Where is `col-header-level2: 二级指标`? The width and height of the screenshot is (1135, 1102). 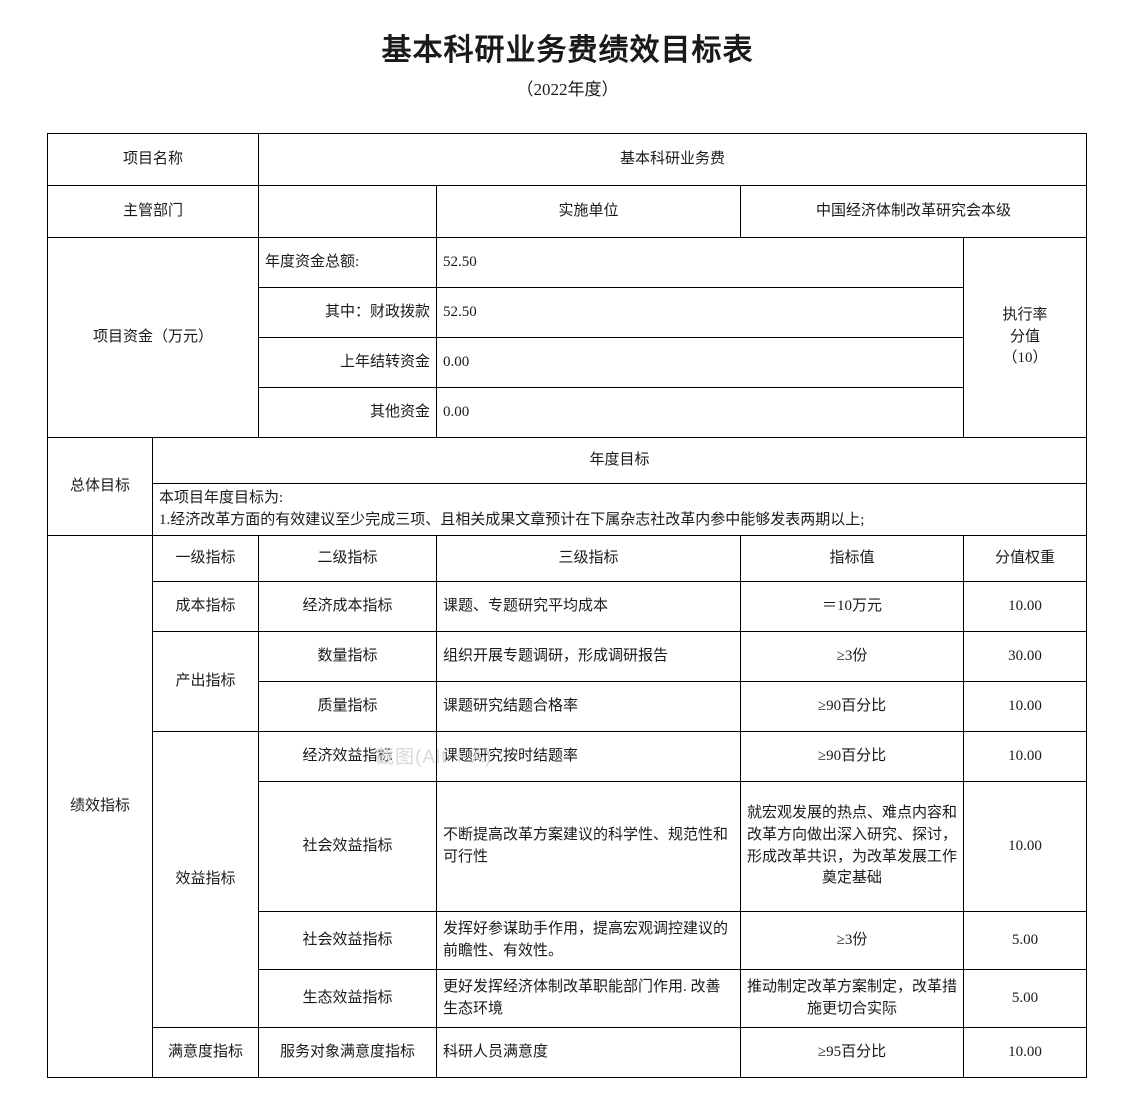
col-header-level2: 二级指标 is located at coordinates (348, 558).